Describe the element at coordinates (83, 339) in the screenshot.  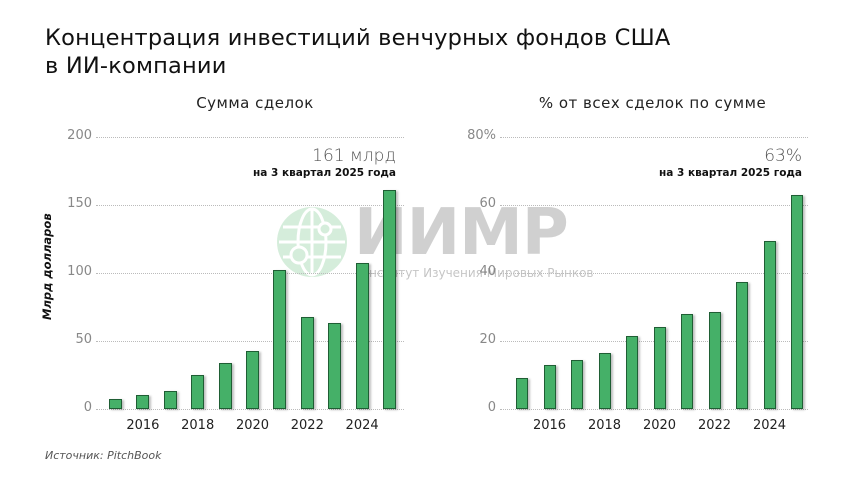
I see `y-tick-label: 50` at that location.